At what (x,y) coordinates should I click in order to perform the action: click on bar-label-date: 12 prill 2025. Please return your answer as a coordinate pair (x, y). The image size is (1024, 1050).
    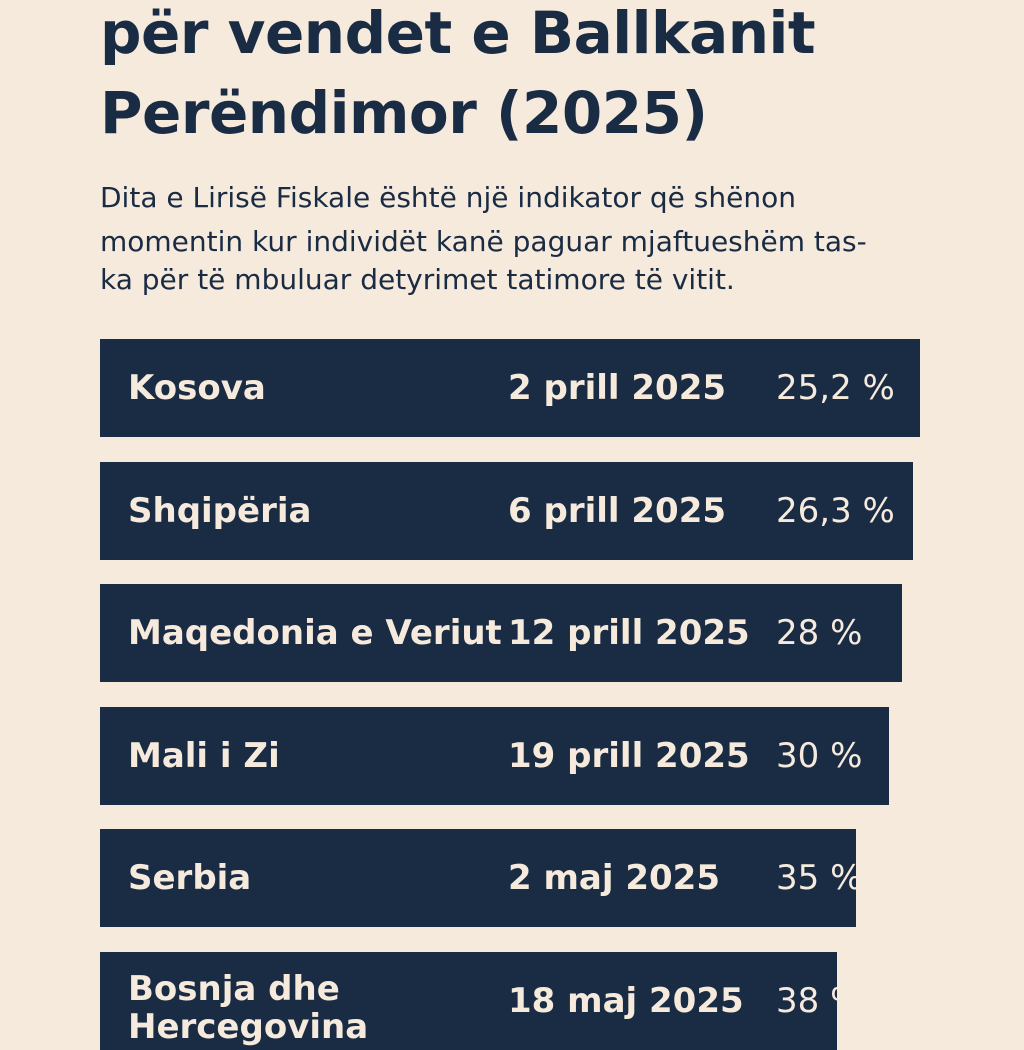
    Looking at the image, I should click on (629, 633).